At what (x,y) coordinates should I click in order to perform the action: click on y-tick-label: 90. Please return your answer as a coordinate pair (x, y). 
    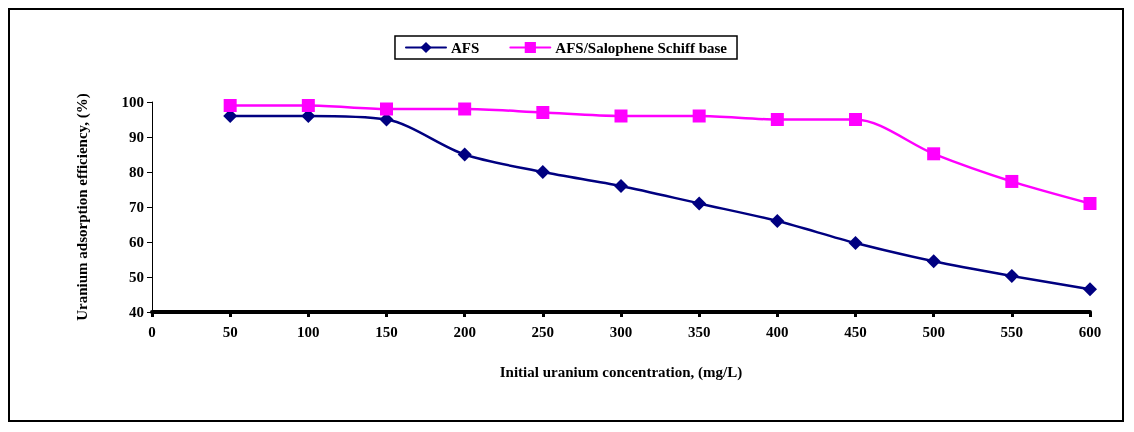
    Looking at the image, I should click on (136, 137).